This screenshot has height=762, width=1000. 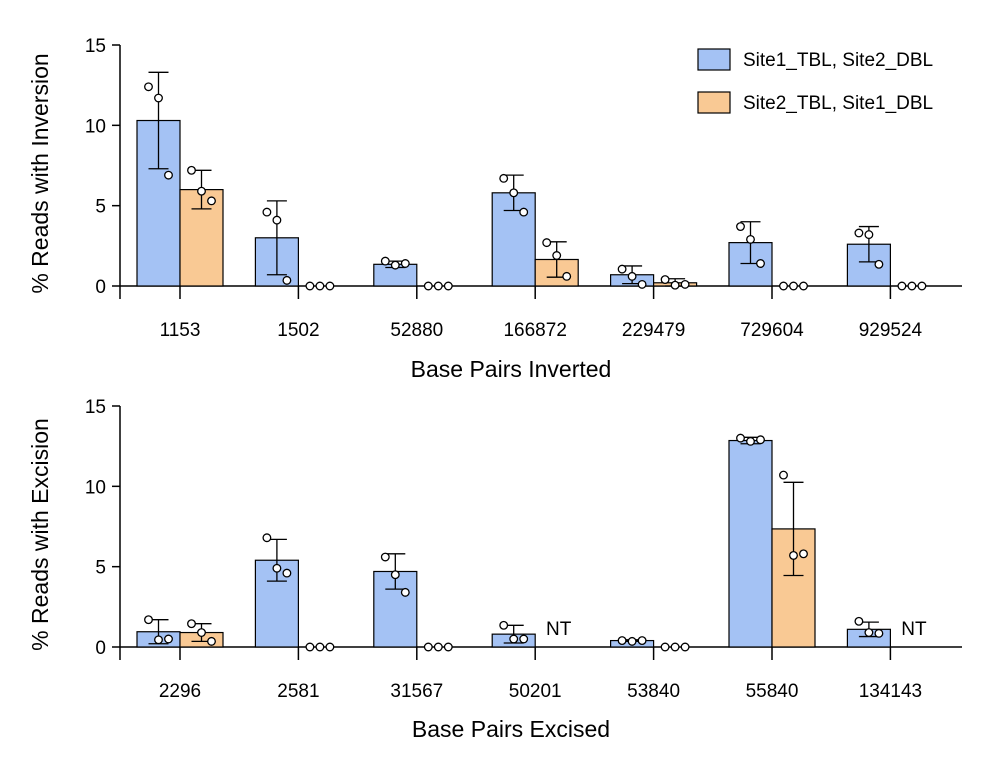 I want to click on x-tick-label: 2581, so click(x=298, y=691).